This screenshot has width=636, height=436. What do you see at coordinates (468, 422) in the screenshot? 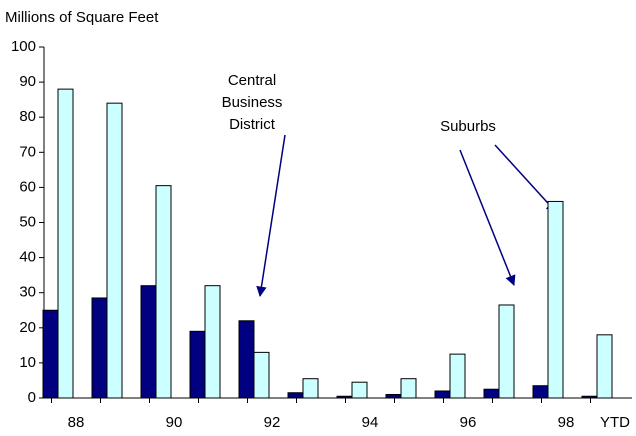
I see `x-tick-label: 96` at bounding box center [468, 422].